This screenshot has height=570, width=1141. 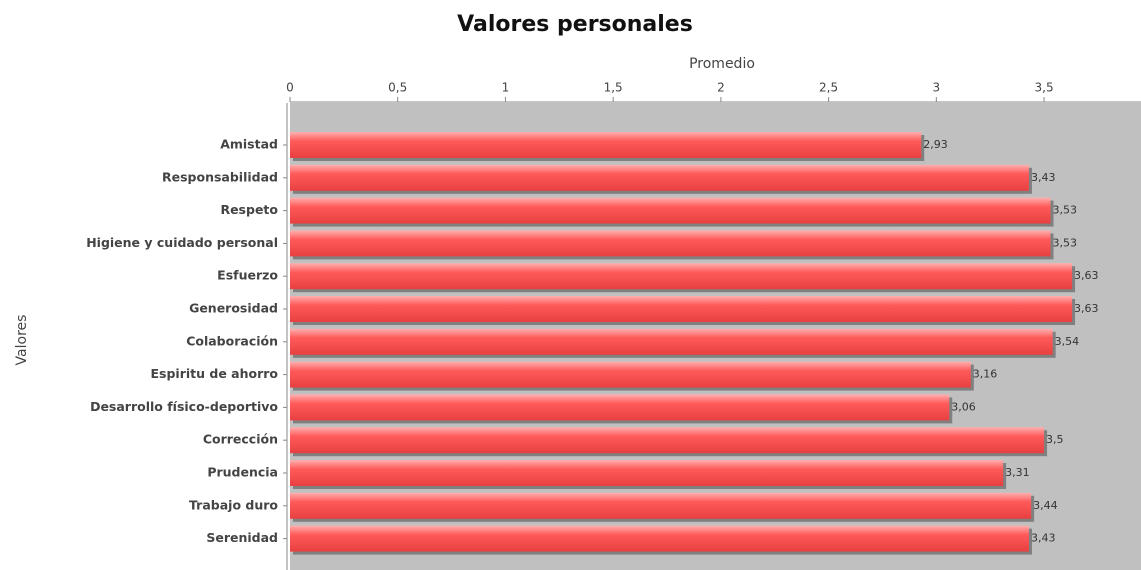 What do you see at coordinates (240, 439) in the screenshot?
I see `y-tick-label: Corrección` at bounding box center [240, 439].